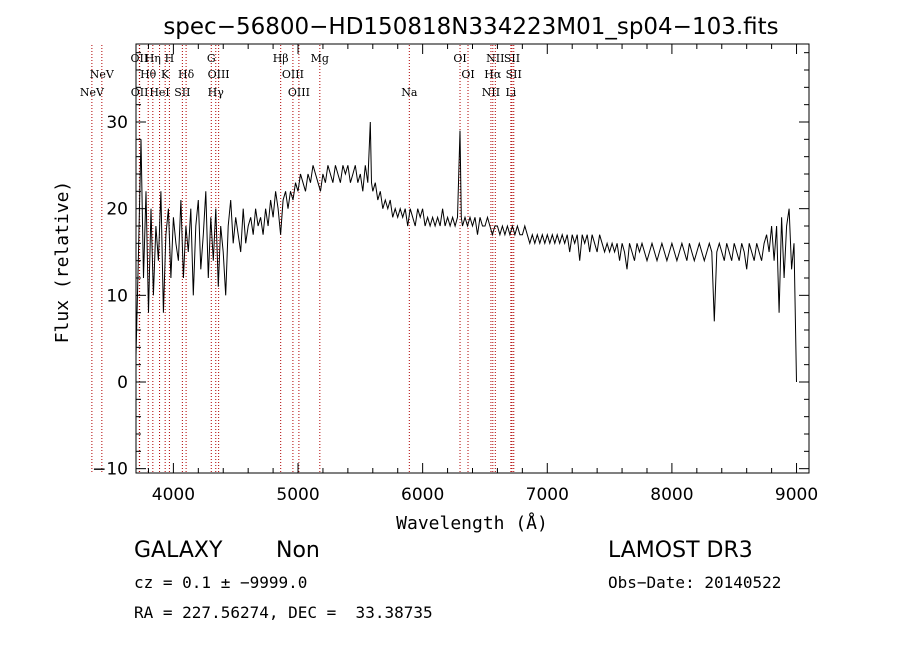 This screenshot has height=649, width=900. I want to click on line-label-22: Hα, so click(493, 74).